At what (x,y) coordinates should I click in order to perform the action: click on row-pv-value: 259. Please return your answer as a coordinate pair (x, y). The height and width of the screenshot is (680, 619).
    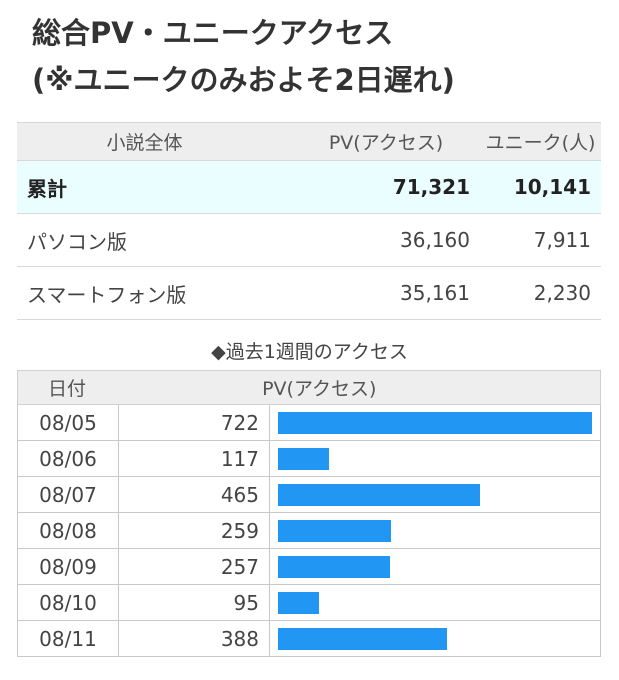
    Looking at the image, I should click on (194, 530).